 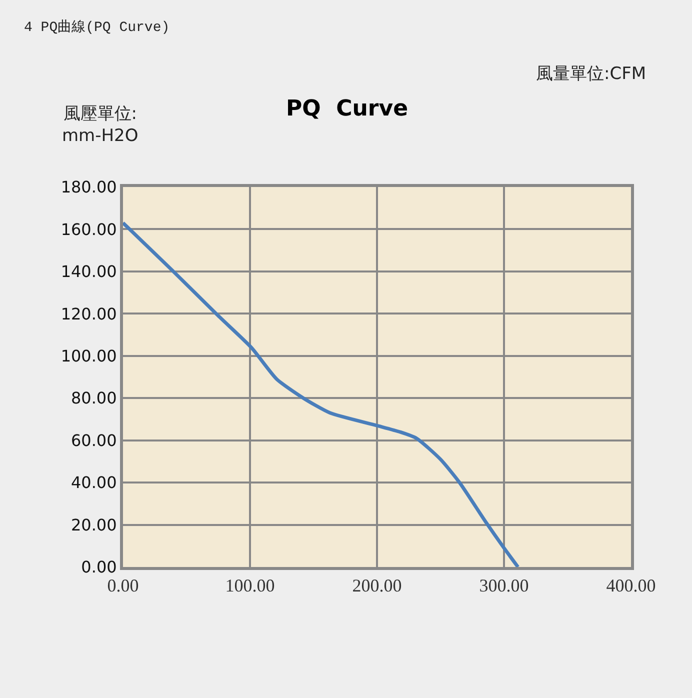 What do you see at coordinates (591, 74) in the screenshot?
I see `text: 風量單位:CFM` at bounding box center [591, 74].